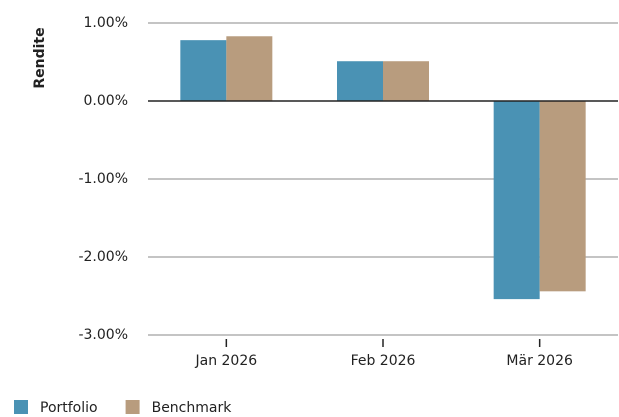 This screenshot has height=417, width=619. I want to click on y-tick-label: -2.00%, so click(103, 257).